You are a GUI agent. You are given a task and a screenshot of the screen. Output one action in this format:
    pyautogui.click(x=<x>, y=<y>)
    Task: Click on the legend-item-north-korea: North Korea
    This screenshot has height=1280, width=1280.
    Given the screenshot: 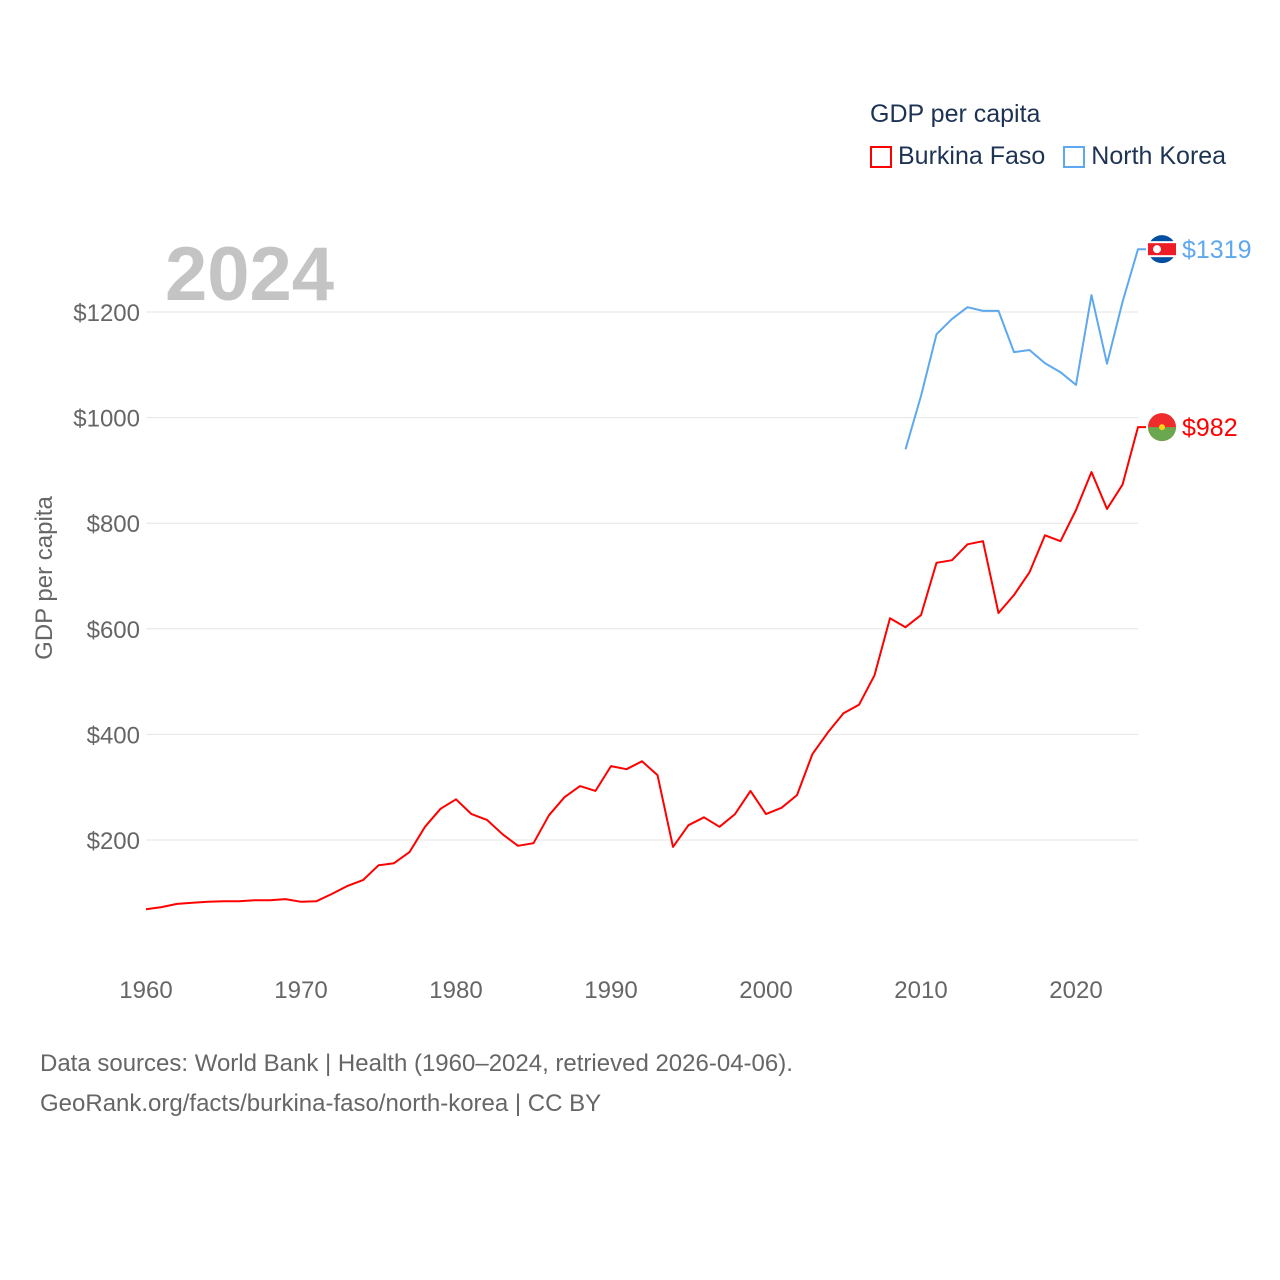 What is the action you would take?
    pyautogui.click(x=1144, y=156)
    